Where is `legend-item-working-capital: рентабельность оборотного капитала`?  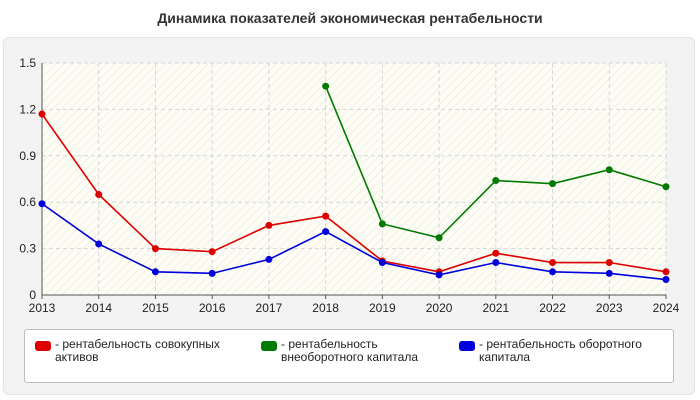
legend-item-working-capital: рентабельность оборотного капитала is located at coordinates (566, 351).